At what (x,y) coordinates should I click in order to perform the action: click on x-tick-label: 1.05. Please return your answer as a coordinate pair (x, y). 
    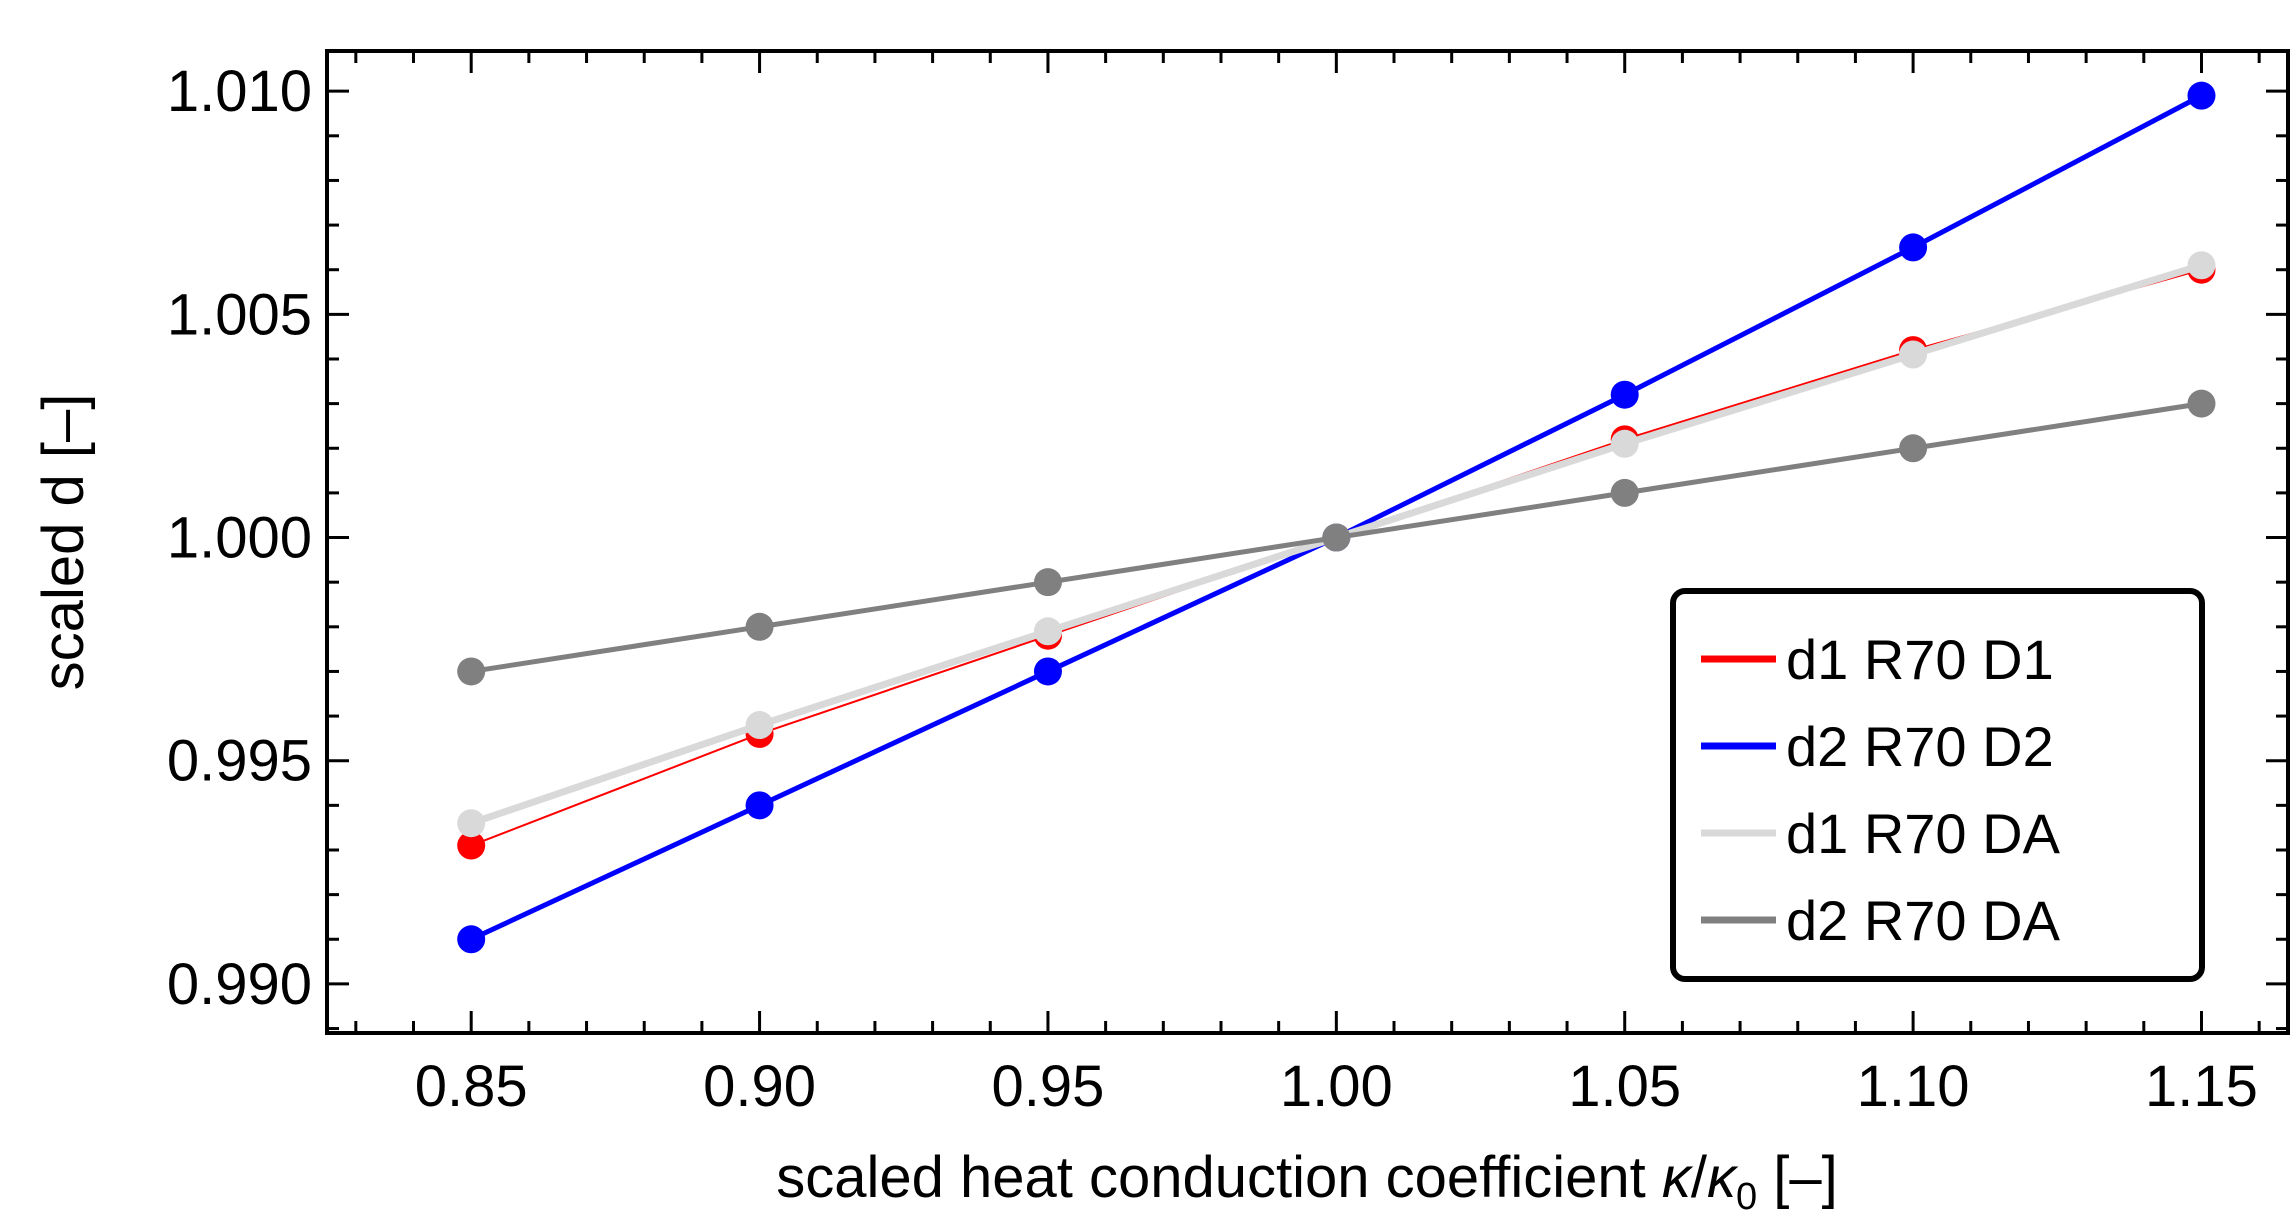
    Looking at the image, I should click on (1624, 1086).